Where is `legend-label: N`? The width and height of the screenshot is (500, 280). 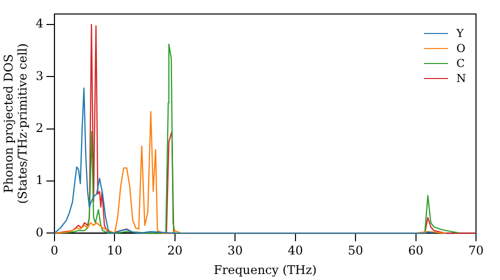 legend-label: N is located at coordinates (461, 78).